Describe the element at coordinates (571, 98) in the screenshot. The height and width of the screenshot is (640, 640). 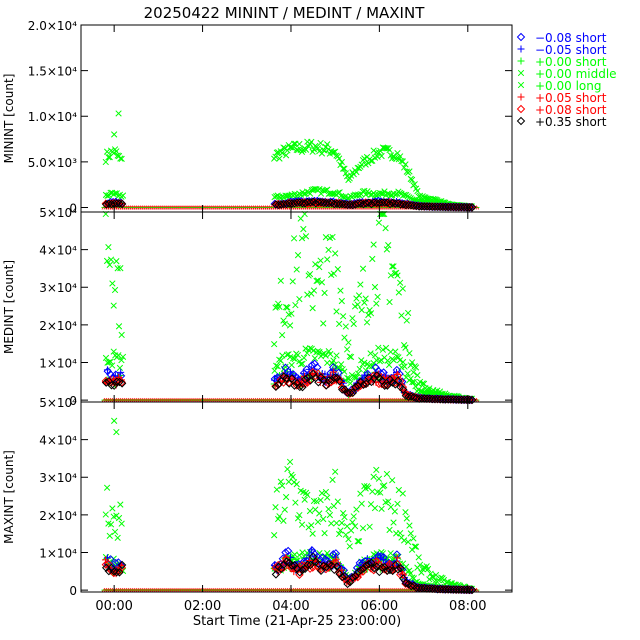
I see `legend-label: +0.05 short` at that location.